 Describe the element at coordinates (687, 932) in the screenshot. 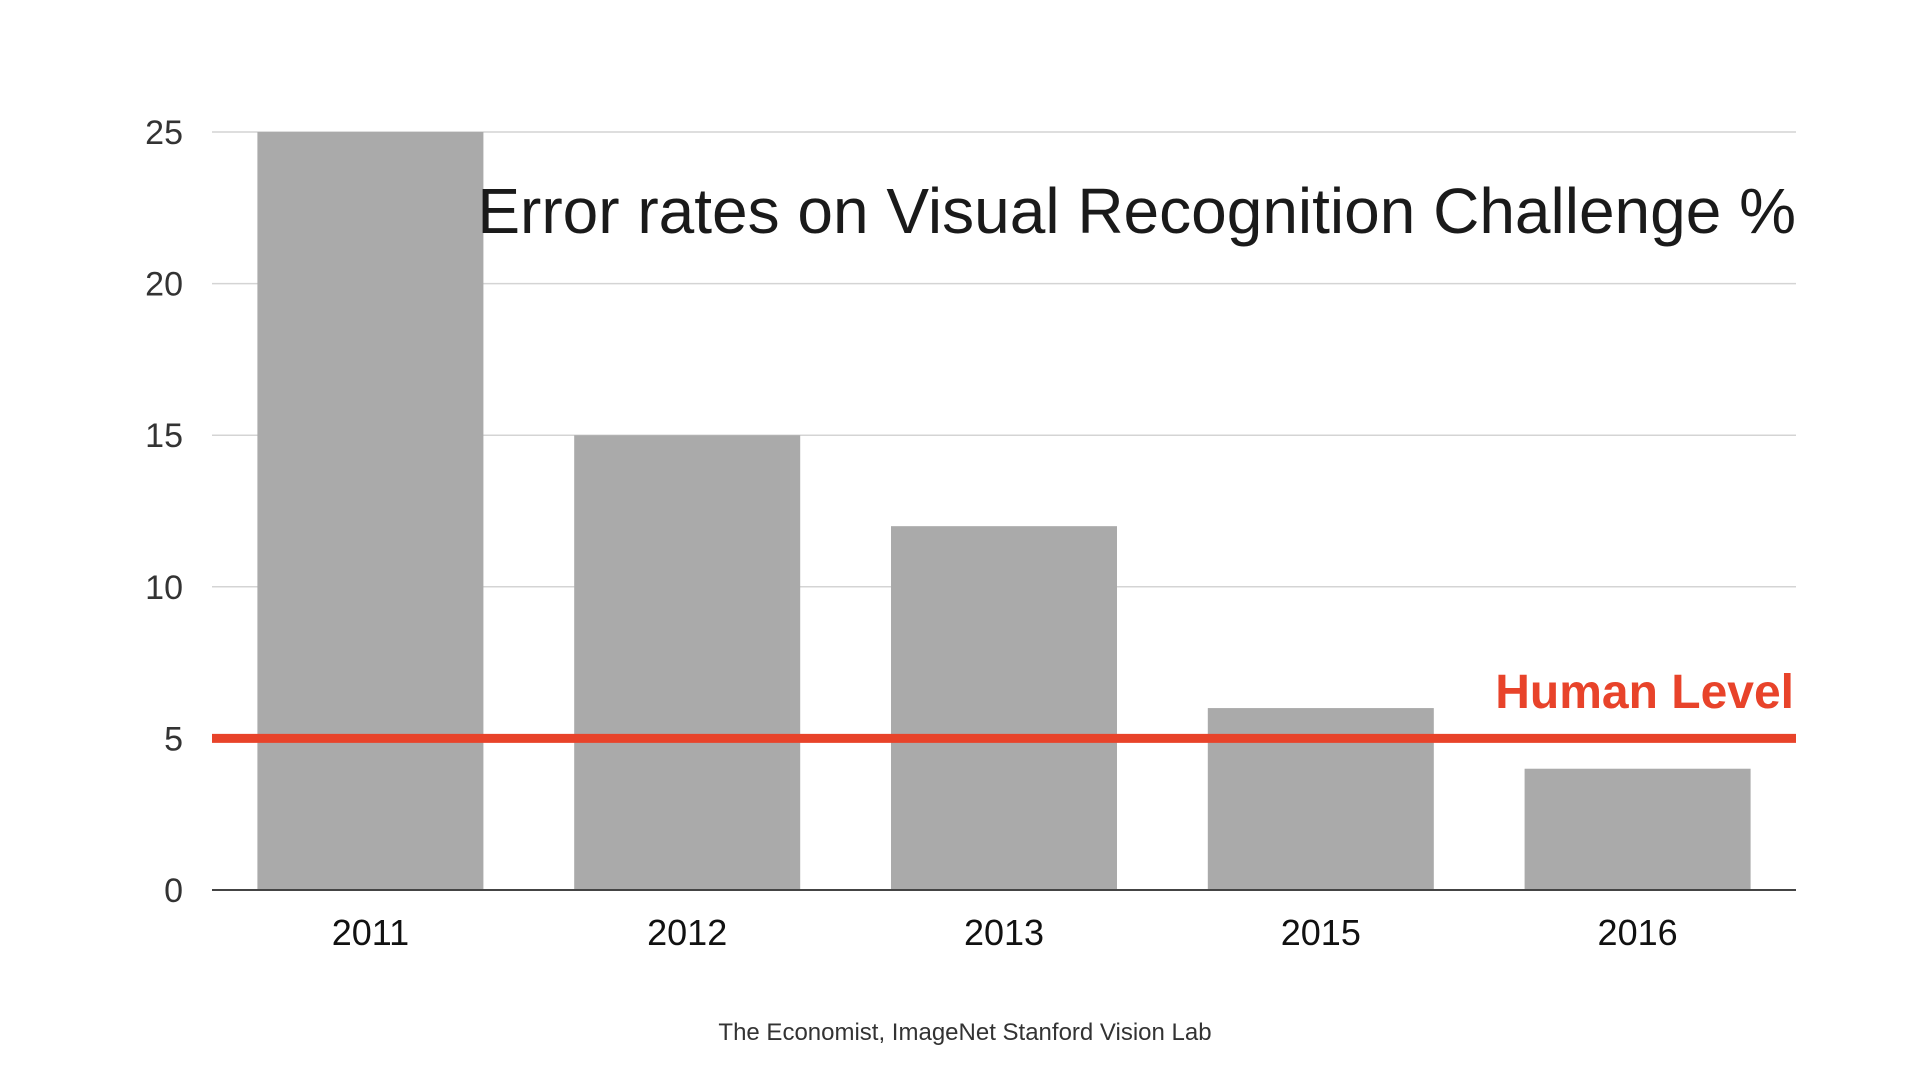

I see `x-category-label: 2012` at that location.